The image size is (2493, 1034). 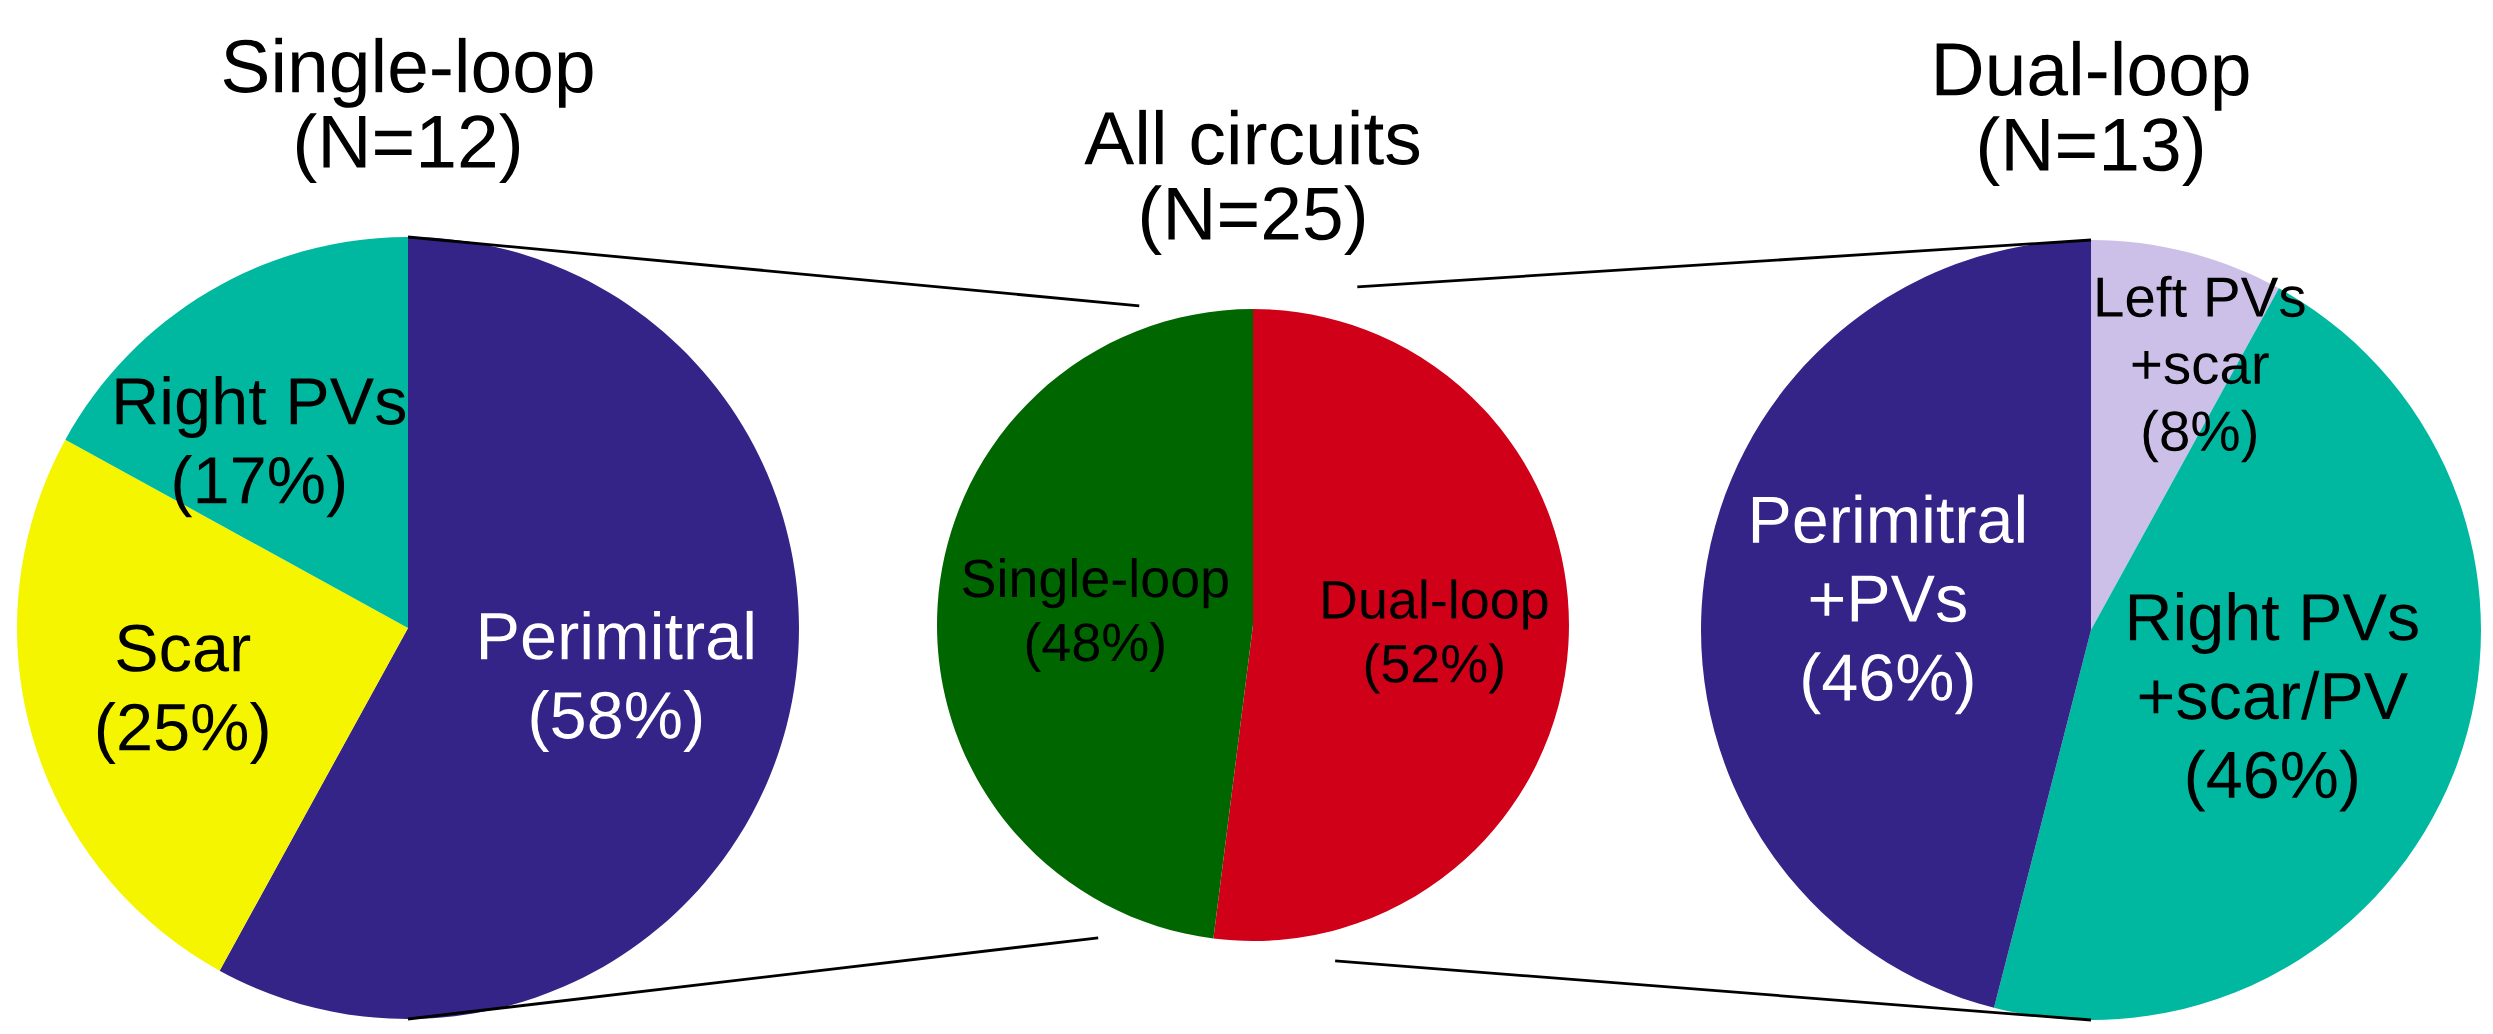 What do you see at coordinates (1095, 647) in the screenshot?
I see `data-label: (48%)` at bounding box center [1095, 647].